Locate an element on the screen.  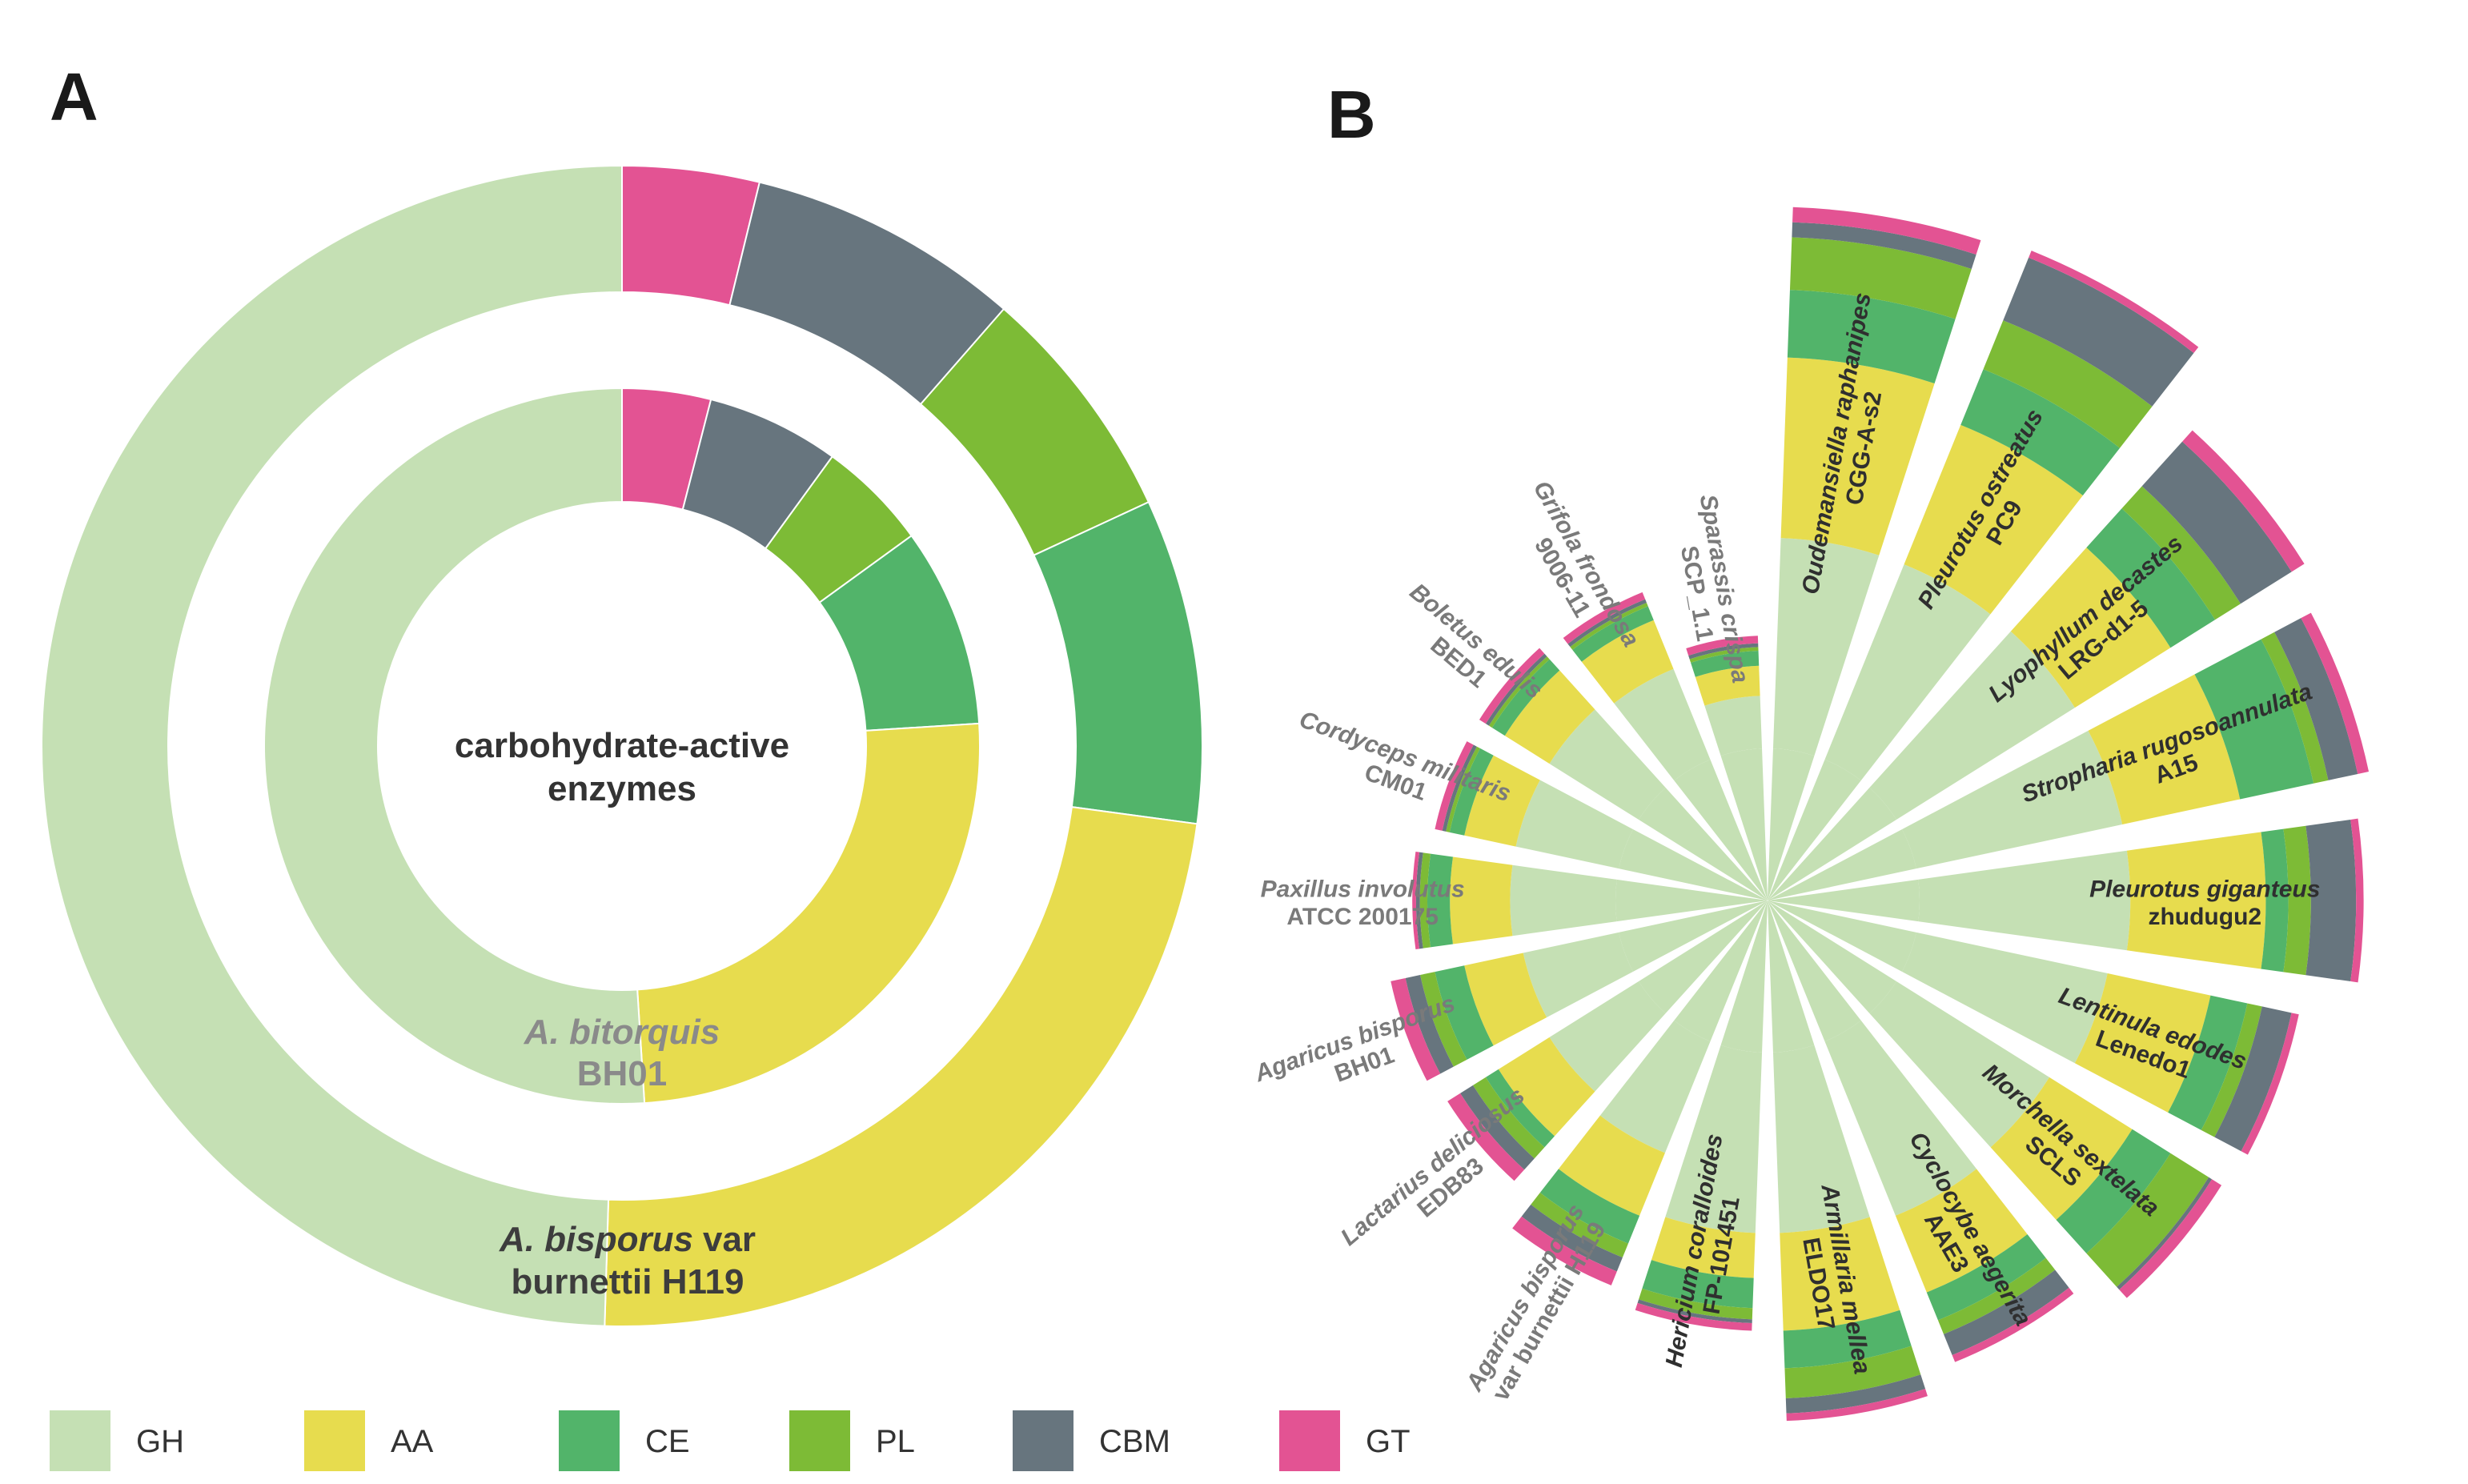
radial-bar-cyclocybe-aegerita-aae3 is located at coordinates (1921, 1131).